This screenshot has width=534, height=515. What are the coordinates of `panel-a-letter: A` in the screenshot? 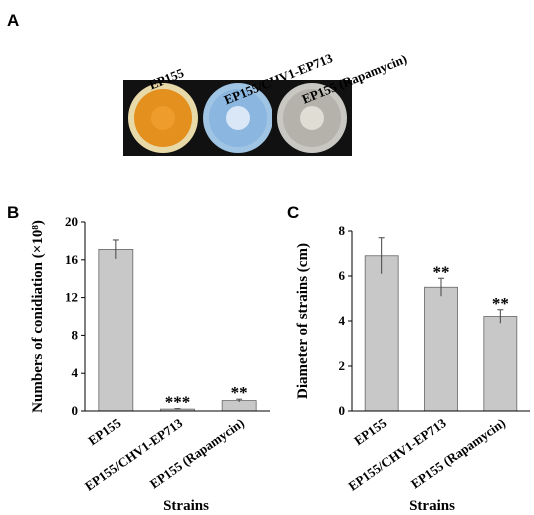 It's located at (13, 20).